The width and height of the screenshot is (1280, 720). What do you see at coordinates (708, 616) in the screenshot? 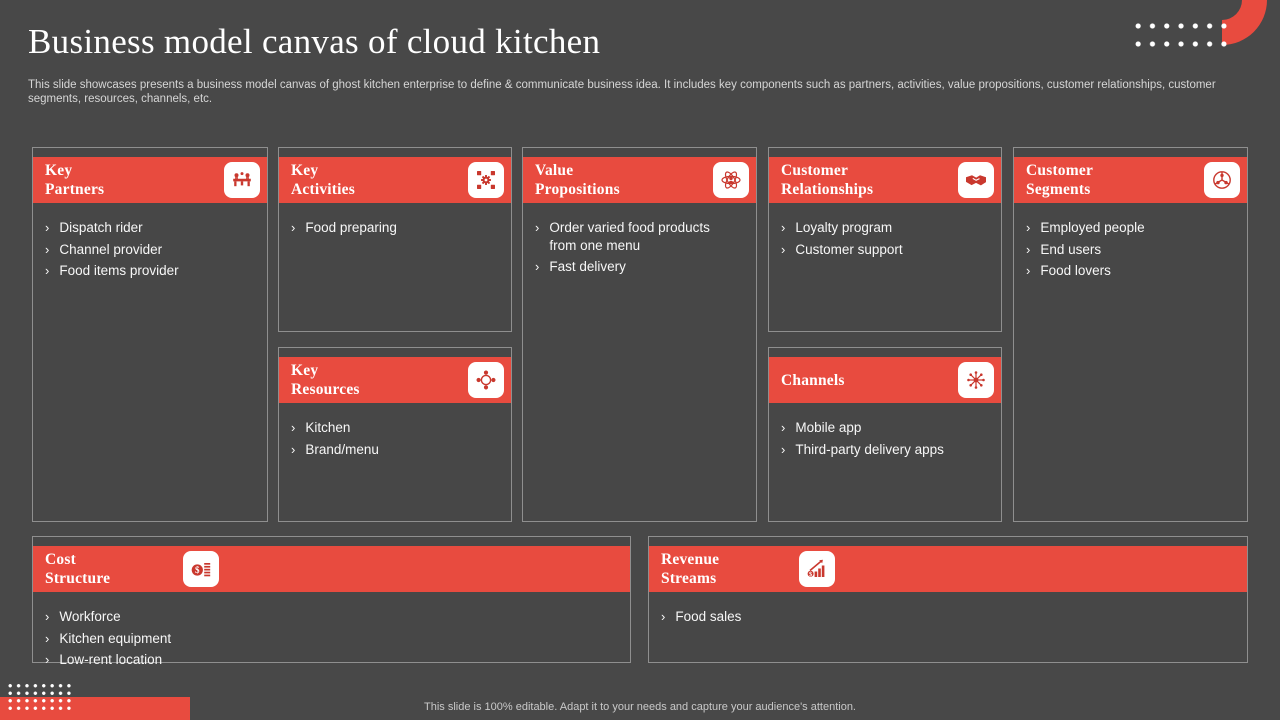
I see `list-item-text: Food sales` at bounding box center [708, 616].